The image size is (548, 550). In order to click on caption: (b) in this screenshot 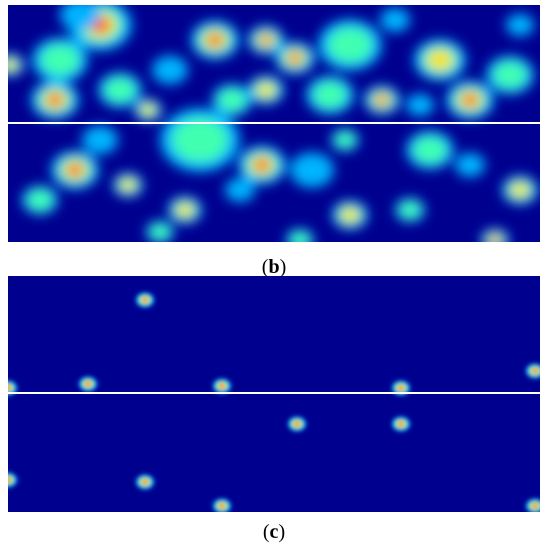, I will do `click(274, 267)`.